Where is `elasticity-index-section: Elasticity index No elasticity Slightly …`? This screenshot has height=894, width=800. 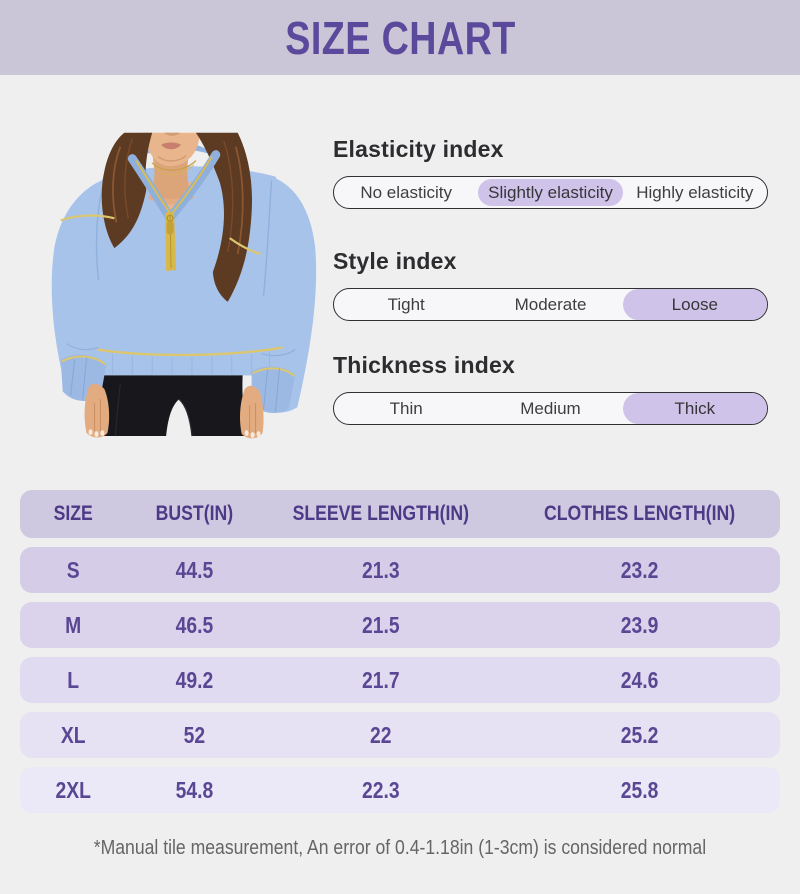
elasticity-index-section: Elasticity index No elasticity Slightly … is located at coordinates (550, 172).